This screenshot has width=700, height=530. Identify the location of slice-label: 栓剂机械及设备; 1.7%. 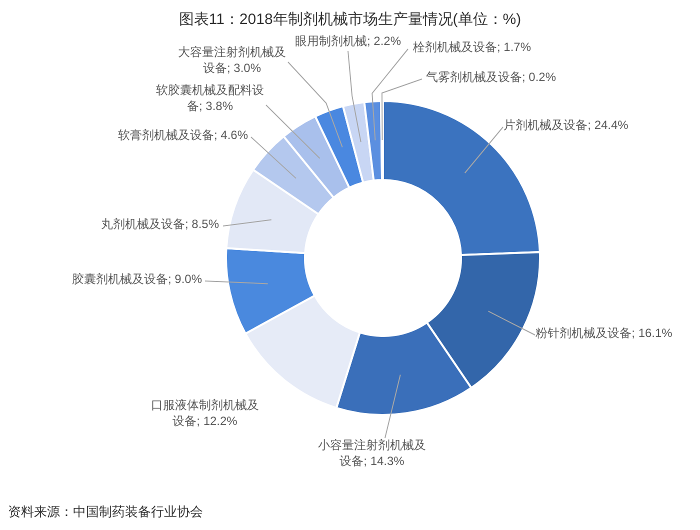
(472, 47).